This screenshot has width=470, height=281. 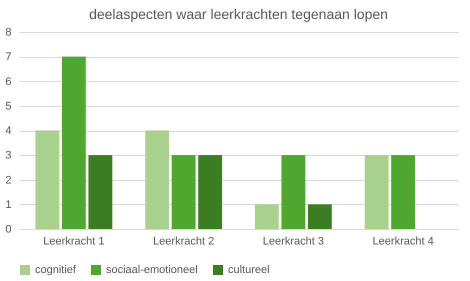 What do you see at coordinates (403, 242) in the screenshot?
I see `x-tick-label: Leerkracht 4` at bounding box center [403, 242].